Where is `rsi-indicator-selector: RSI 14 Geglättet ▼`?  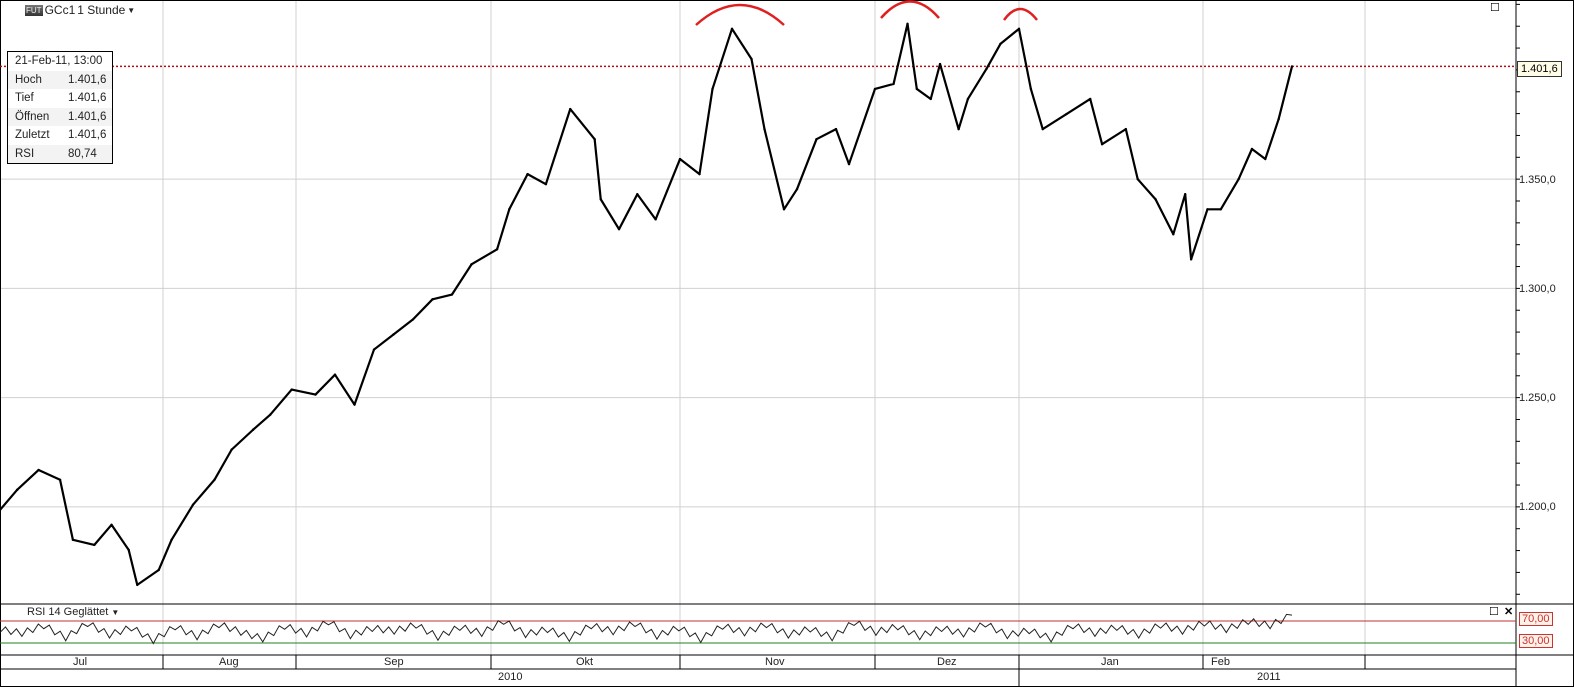 rsi-indicator-selector: RSI 14 Geglättet ▼ is located at coordinates (73, 612).